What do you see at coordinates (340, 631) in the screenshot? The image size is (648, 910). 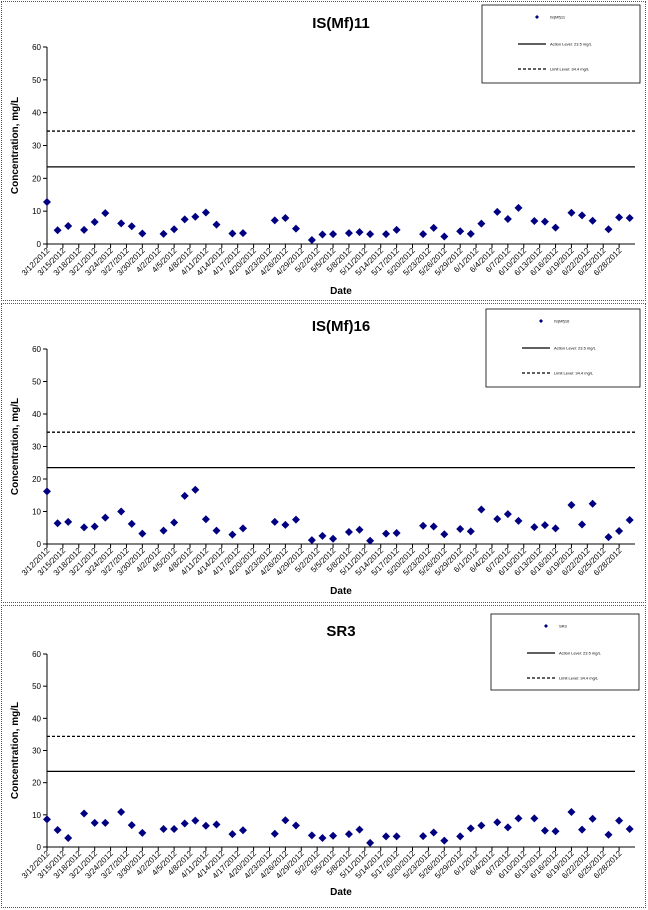 I see `chart-title: SR3` at bounding box center [340, 631].